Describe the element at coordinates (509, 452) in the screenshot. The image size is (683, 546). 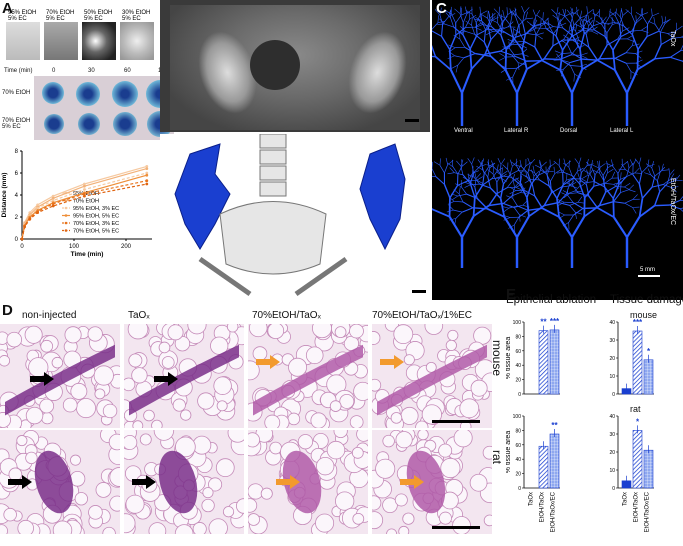
I see `y-axis-label: % tissue area` at that location.